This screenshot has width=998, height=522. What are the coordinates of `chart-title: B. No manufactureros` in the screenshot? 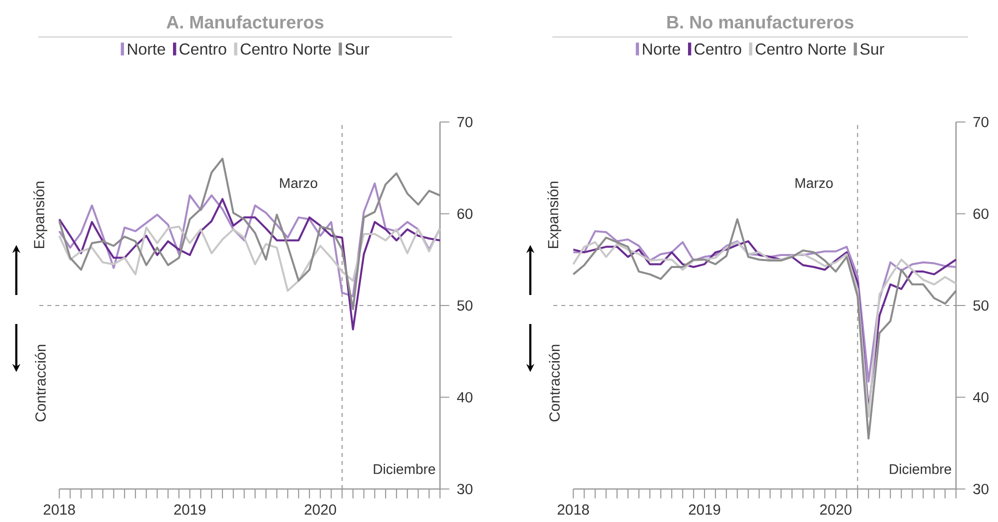 It's located at (760, 22).